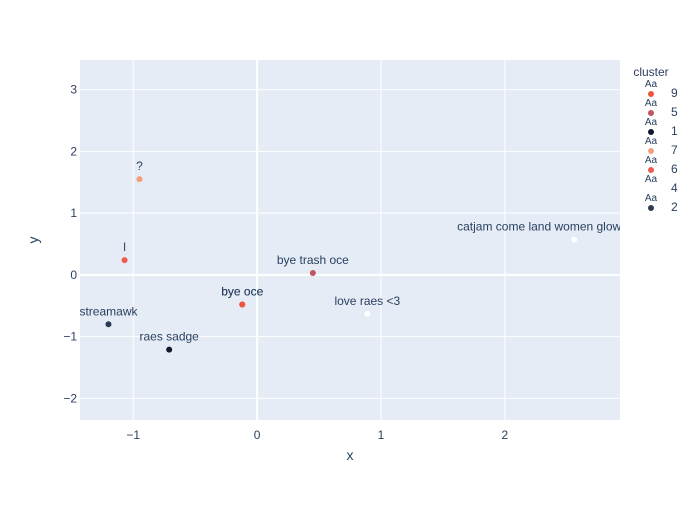 The width and height of the screenshot is (700, 505). I want to click on legend-item: Aa 7, so click(661, 146).